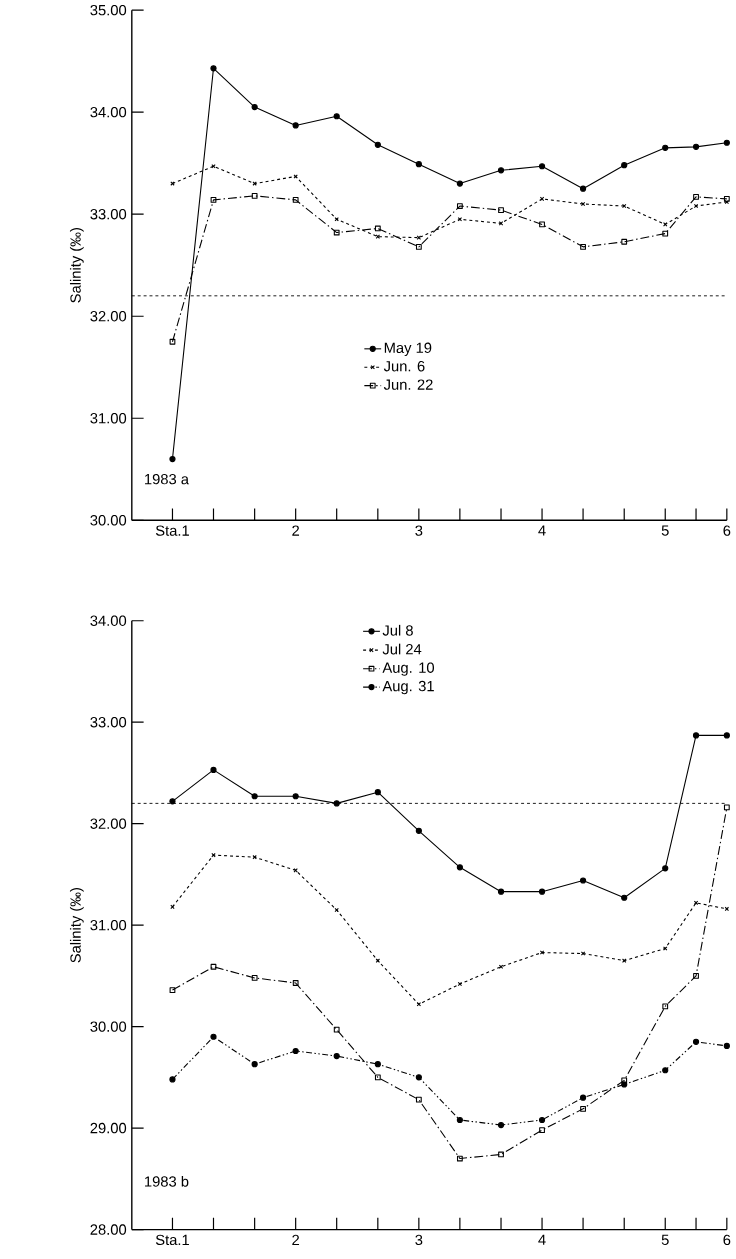  I want to click on y-tick-label: 34.00, so click(108, 112).